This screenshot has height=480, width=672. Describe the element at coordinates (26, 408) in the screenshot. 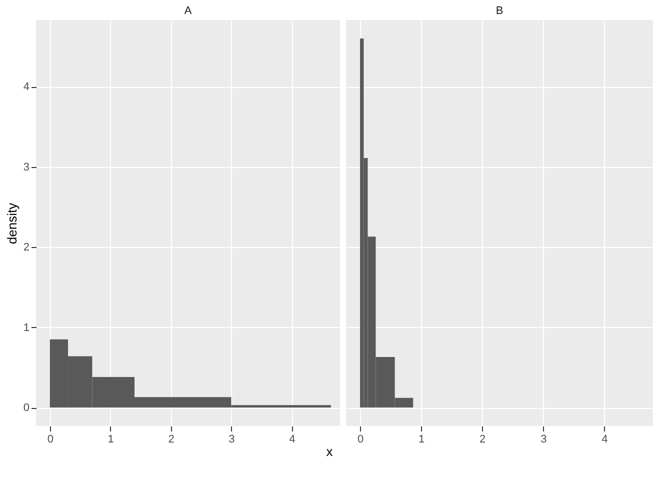

I see `y-tick-label: 0` at that location.